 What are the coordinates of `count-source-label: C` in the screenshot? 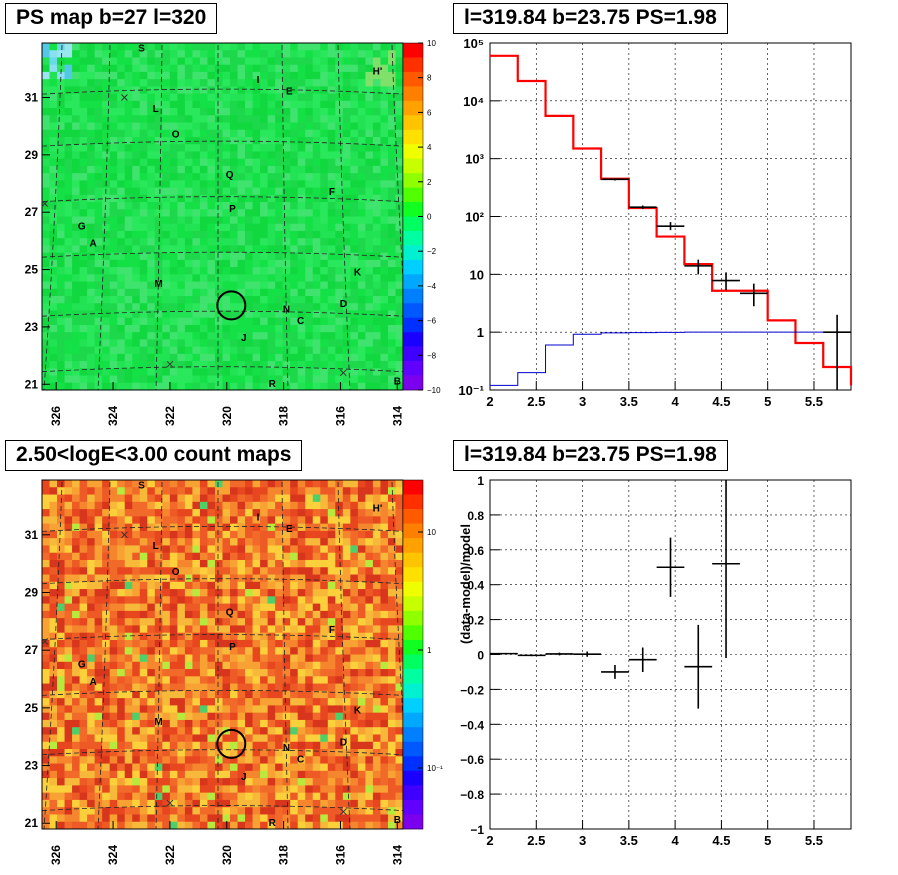 It's located at (300, 760).